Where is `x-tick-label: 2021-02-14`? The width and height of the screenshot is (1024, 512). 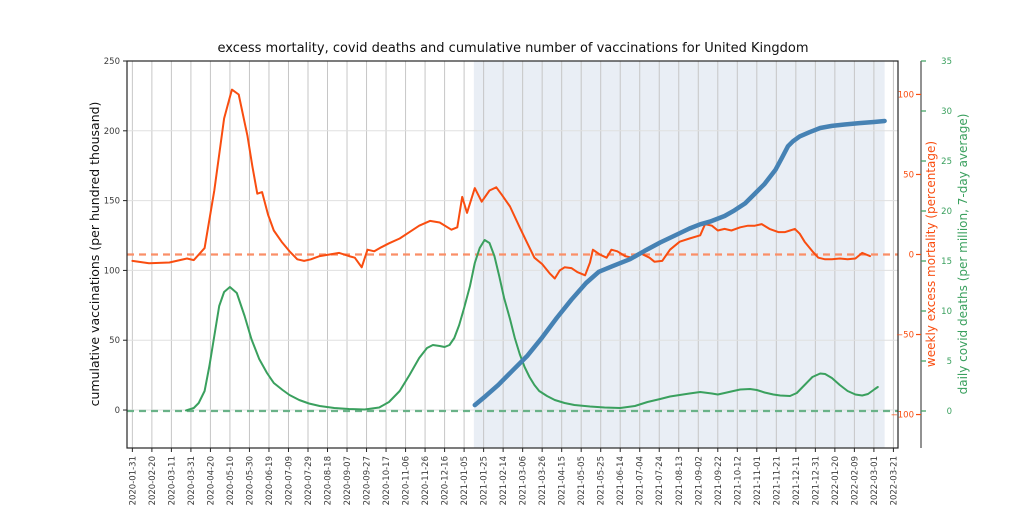
x-tick-label: 2021-02-14 is located at coordinates (504, 480).